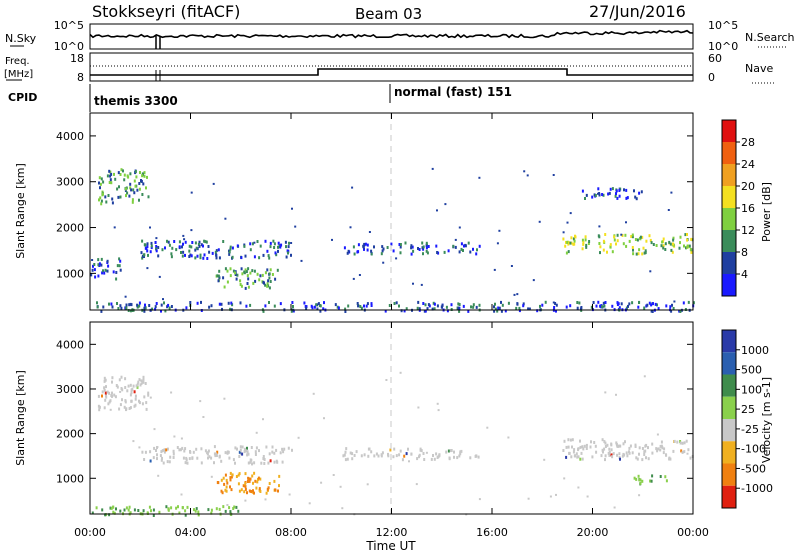 Image resolution: width=800 pixels, height=554 pixels. What do you see at coordinates (711, 77) in the screenshot?
I see `nave-tick-low: 0` at bounding box center [711, 77].